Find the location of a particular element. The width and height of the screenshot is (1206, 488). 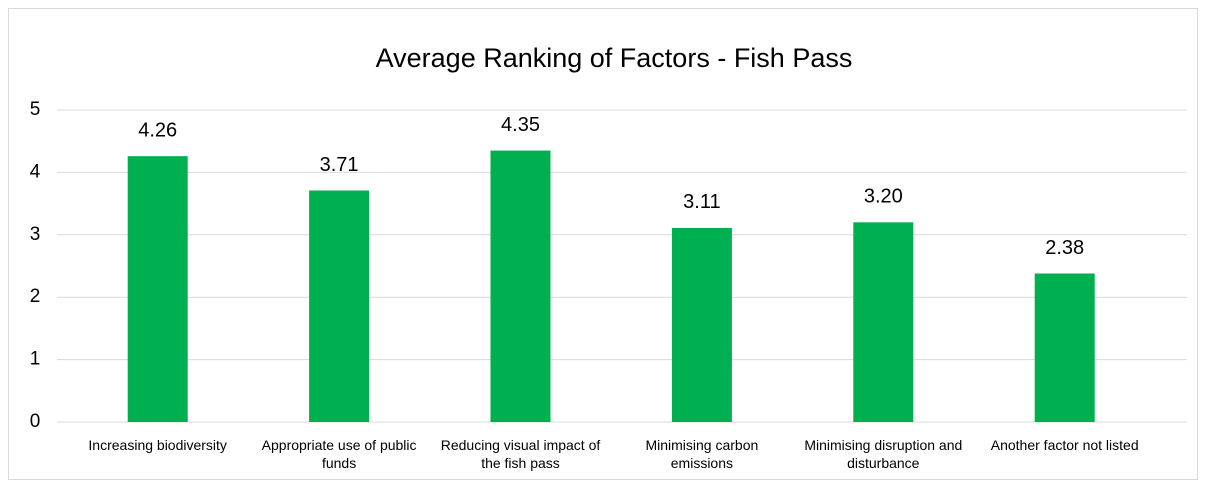

data-label: 2.38 is located at coordinates (1064, 248).